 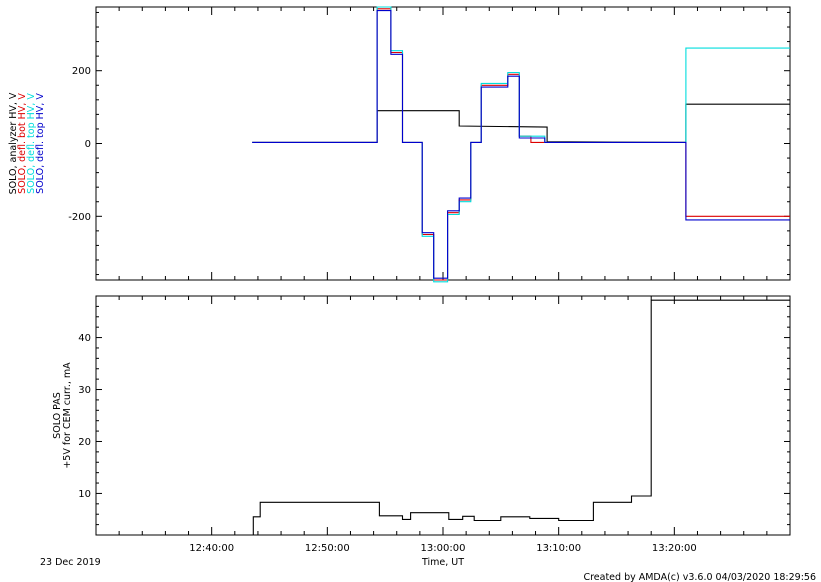 I want to click on cem-ytick-label: 40, so click(x=84, y=338).